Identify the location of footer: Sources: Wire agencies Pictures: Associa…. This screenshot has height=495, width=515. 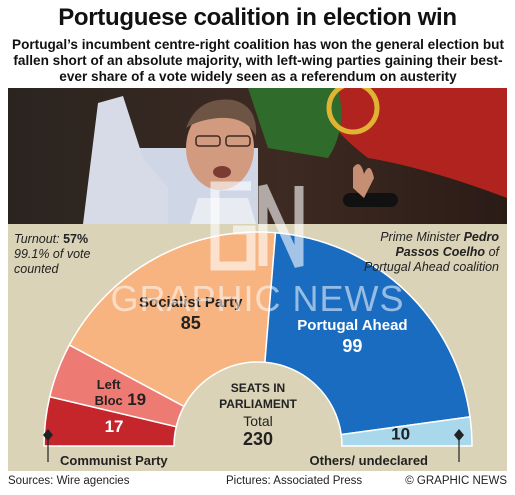
(257, 482).